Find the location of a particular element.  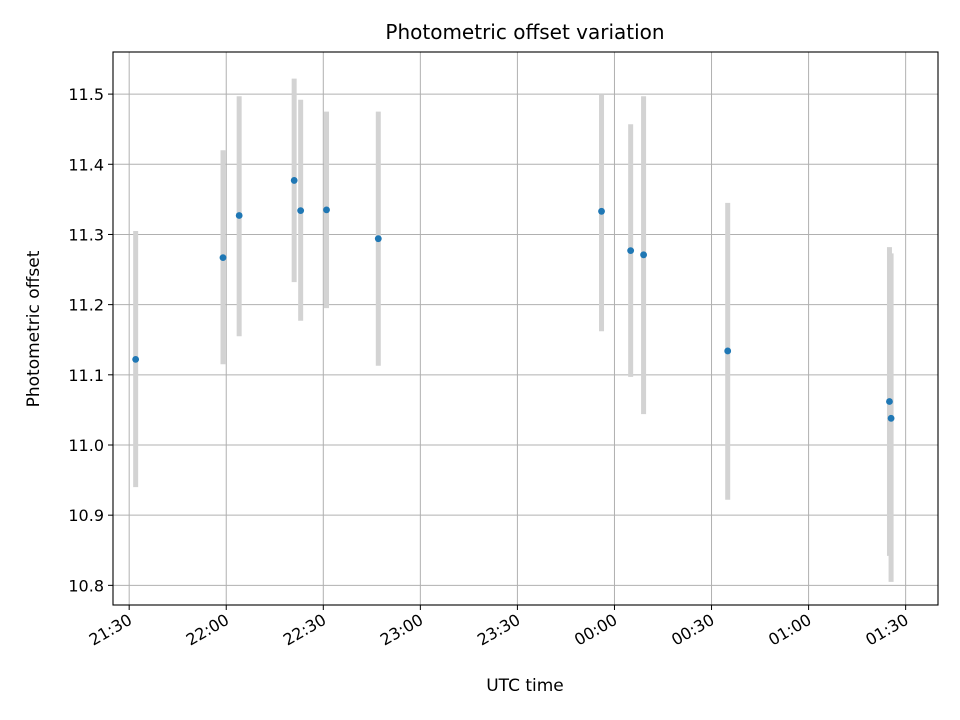

y-tick-label: 11.2 is located at coordinates (86, 305).